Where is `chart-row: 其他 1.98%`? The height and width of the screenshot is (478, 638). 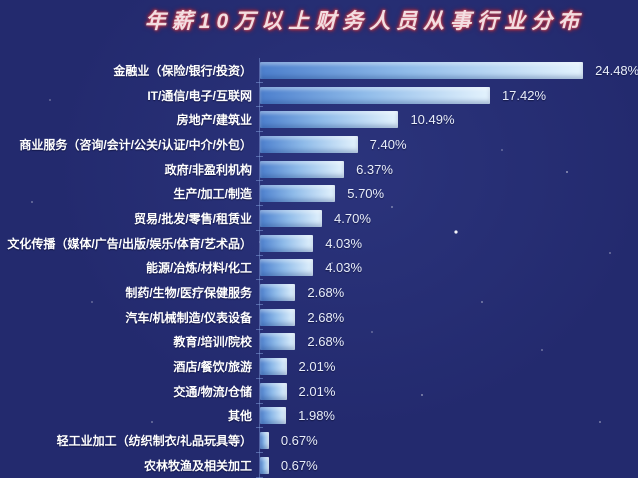
chart-row: 其他 1.98% is located at coordinates (319, 416).